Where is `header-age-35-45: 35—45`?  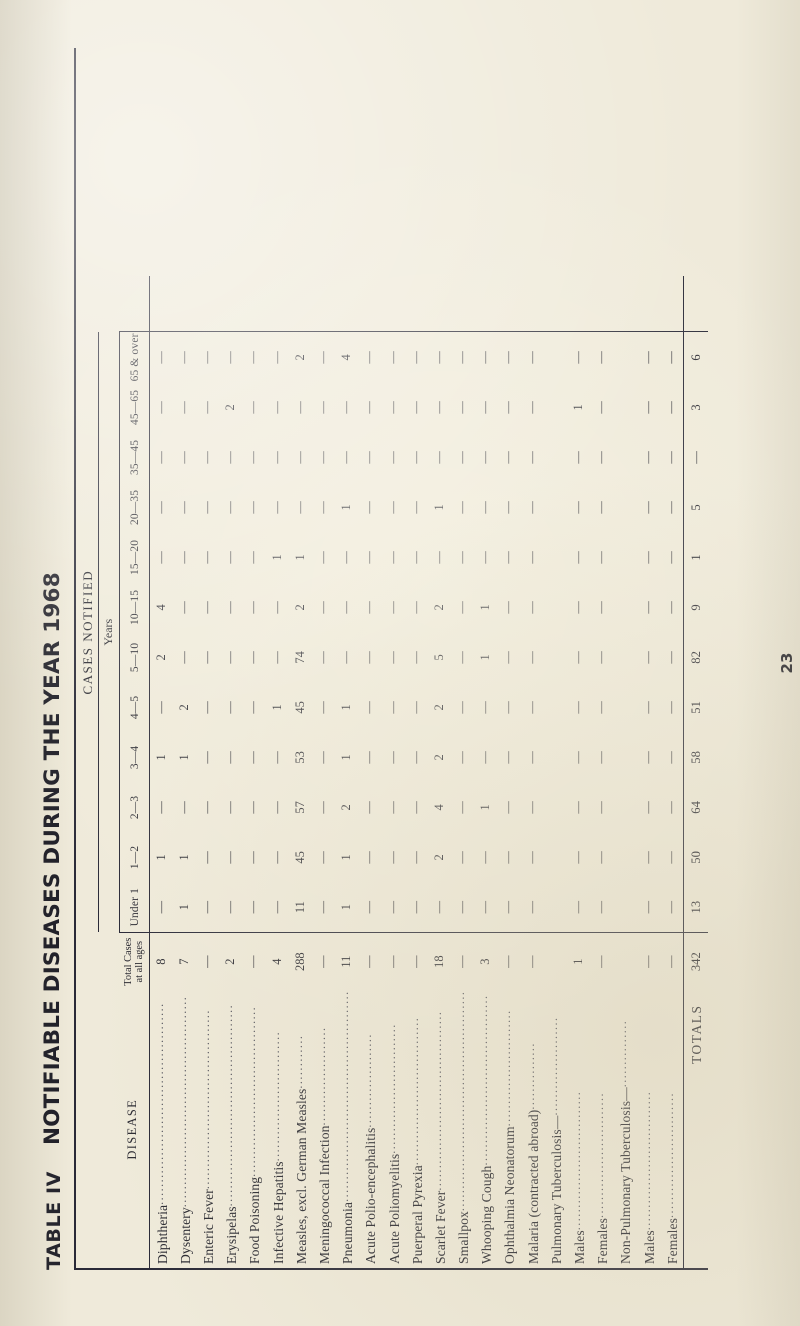
header-age-35-45: 35—45 is located at coordinates (134, 457).